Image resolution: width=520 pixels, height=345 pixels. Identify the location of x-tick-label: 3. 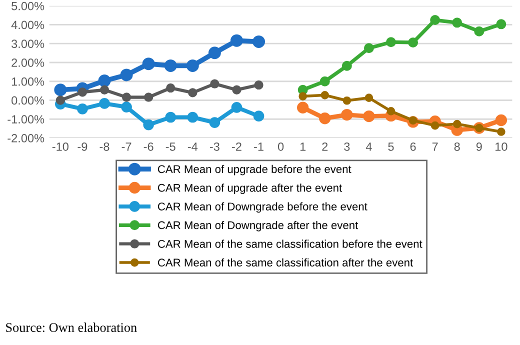
(347, 146).